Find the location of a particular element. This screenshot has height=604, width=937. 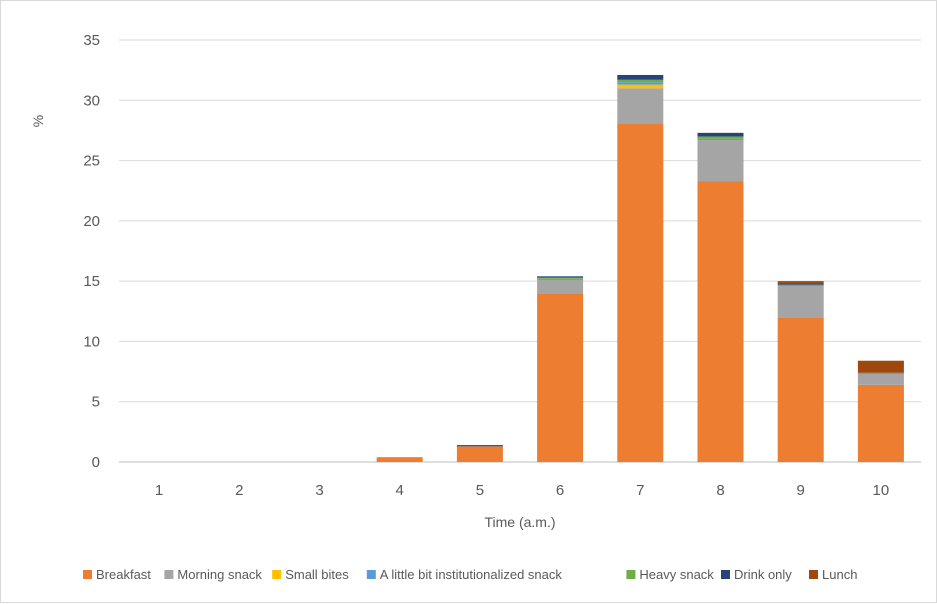

x-tick-label: 4 is located at coordinates (400, 490).